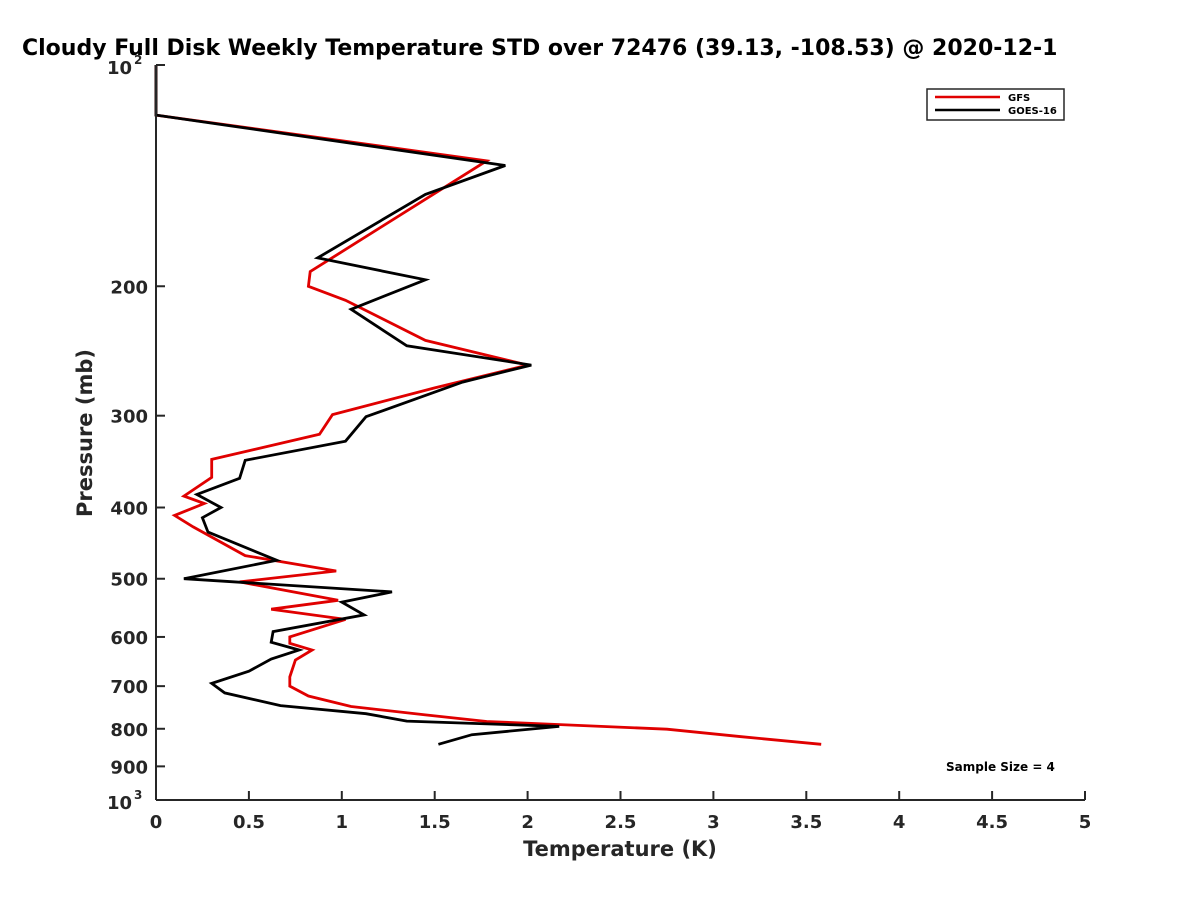 The image size is (1200, 900). Describe the element at coordinates (527, 822) in the screenshot. I see `x-tick-label: 2` at that location.